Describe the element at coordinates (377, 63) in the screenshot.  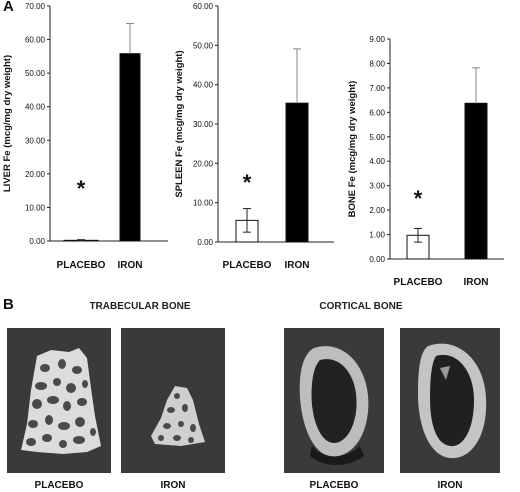
I see `tick-label: 8.00` at that location.